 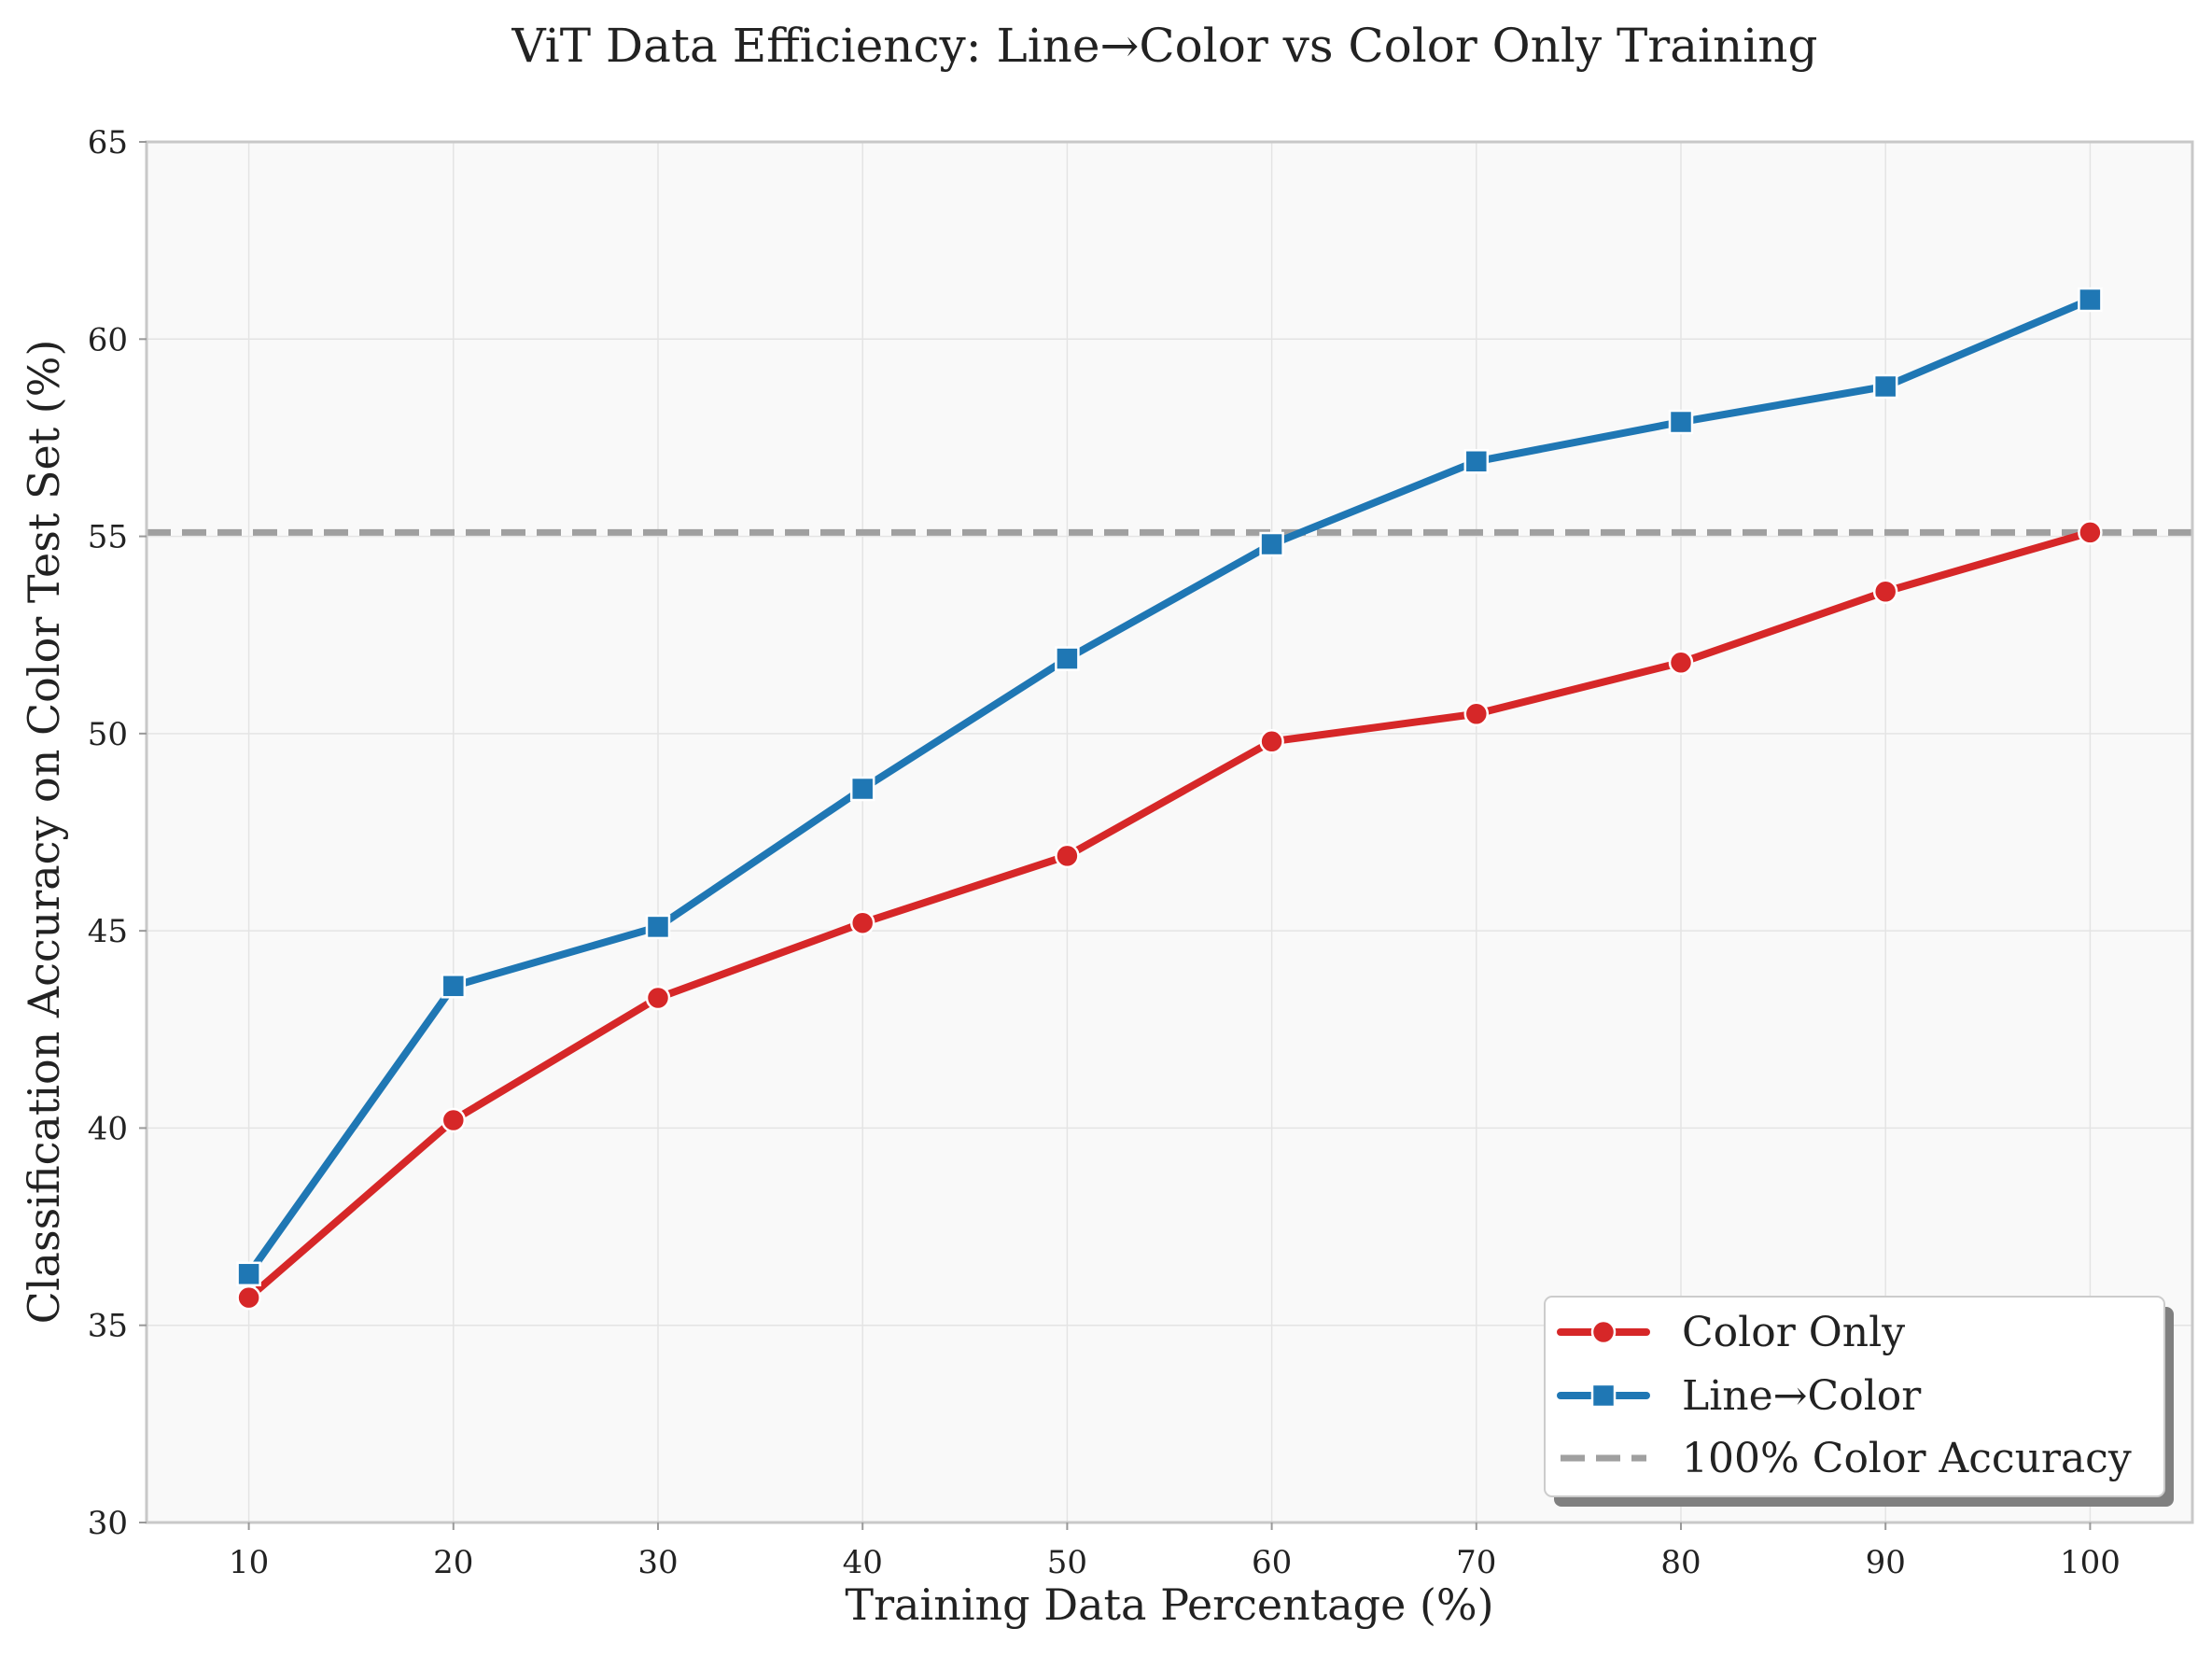 What do you see at coordinates (108, 734) in the screenshot?
I see `y-tick-label: 50` at bounding box center [108, 734].